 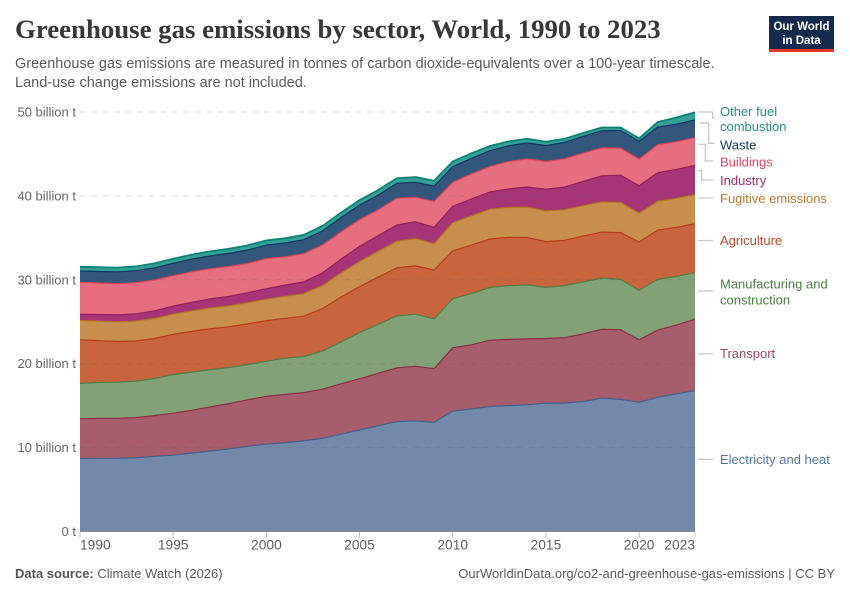 What do you see at coordinates (753, 126) in the screenshot?
I see `svg-text: combustion` at bounding box center [753, 126].